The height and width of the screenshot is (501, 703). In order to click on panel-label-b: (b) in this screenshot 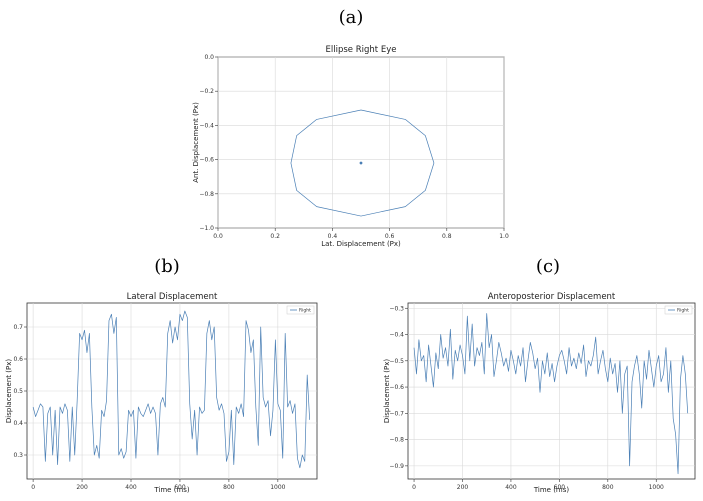, I will do `click(167, 266)`.